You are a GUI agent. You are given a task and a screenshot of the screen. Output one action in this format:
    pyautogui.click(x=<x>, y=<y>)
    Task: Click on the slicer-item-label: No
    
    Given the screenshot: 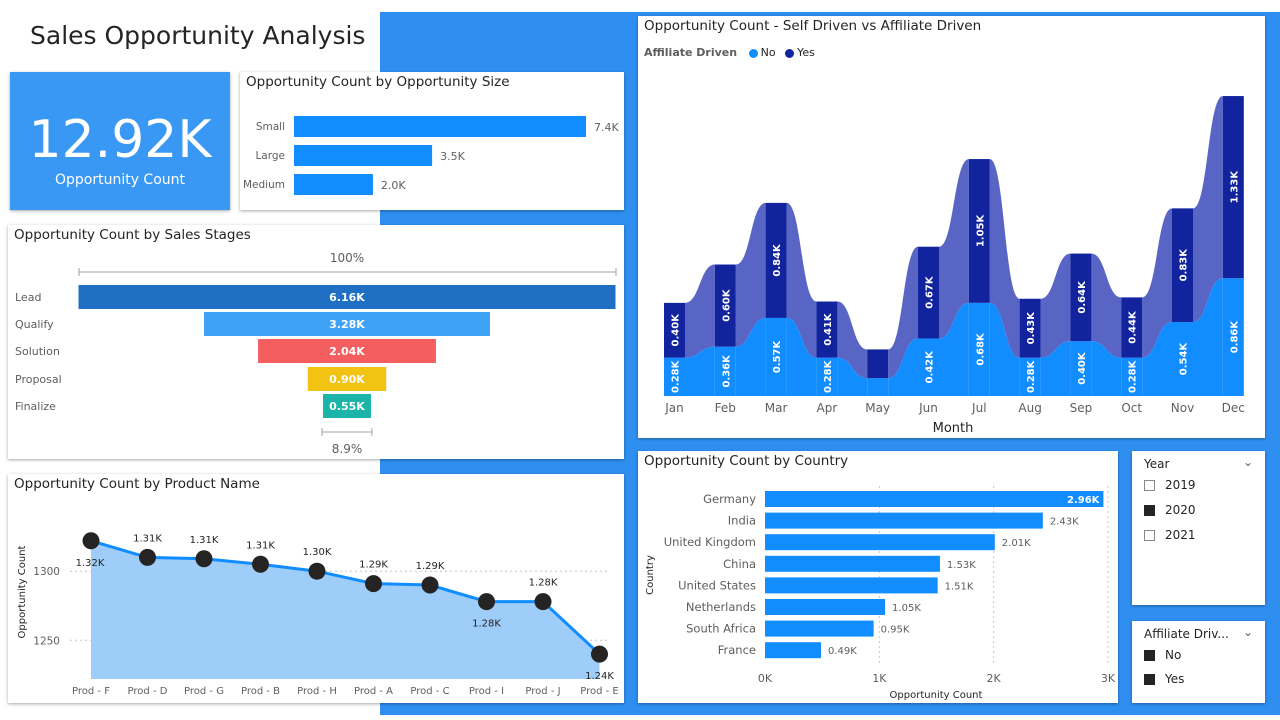 What is the action you would take?
    pyautogui.click(x=1173, y=655)
    